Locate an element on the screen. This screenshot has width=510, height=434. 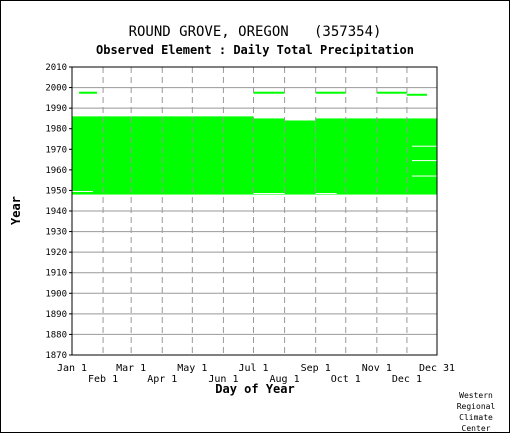
x-tick-label: Nov 1 is located at coordinates (377, 368).